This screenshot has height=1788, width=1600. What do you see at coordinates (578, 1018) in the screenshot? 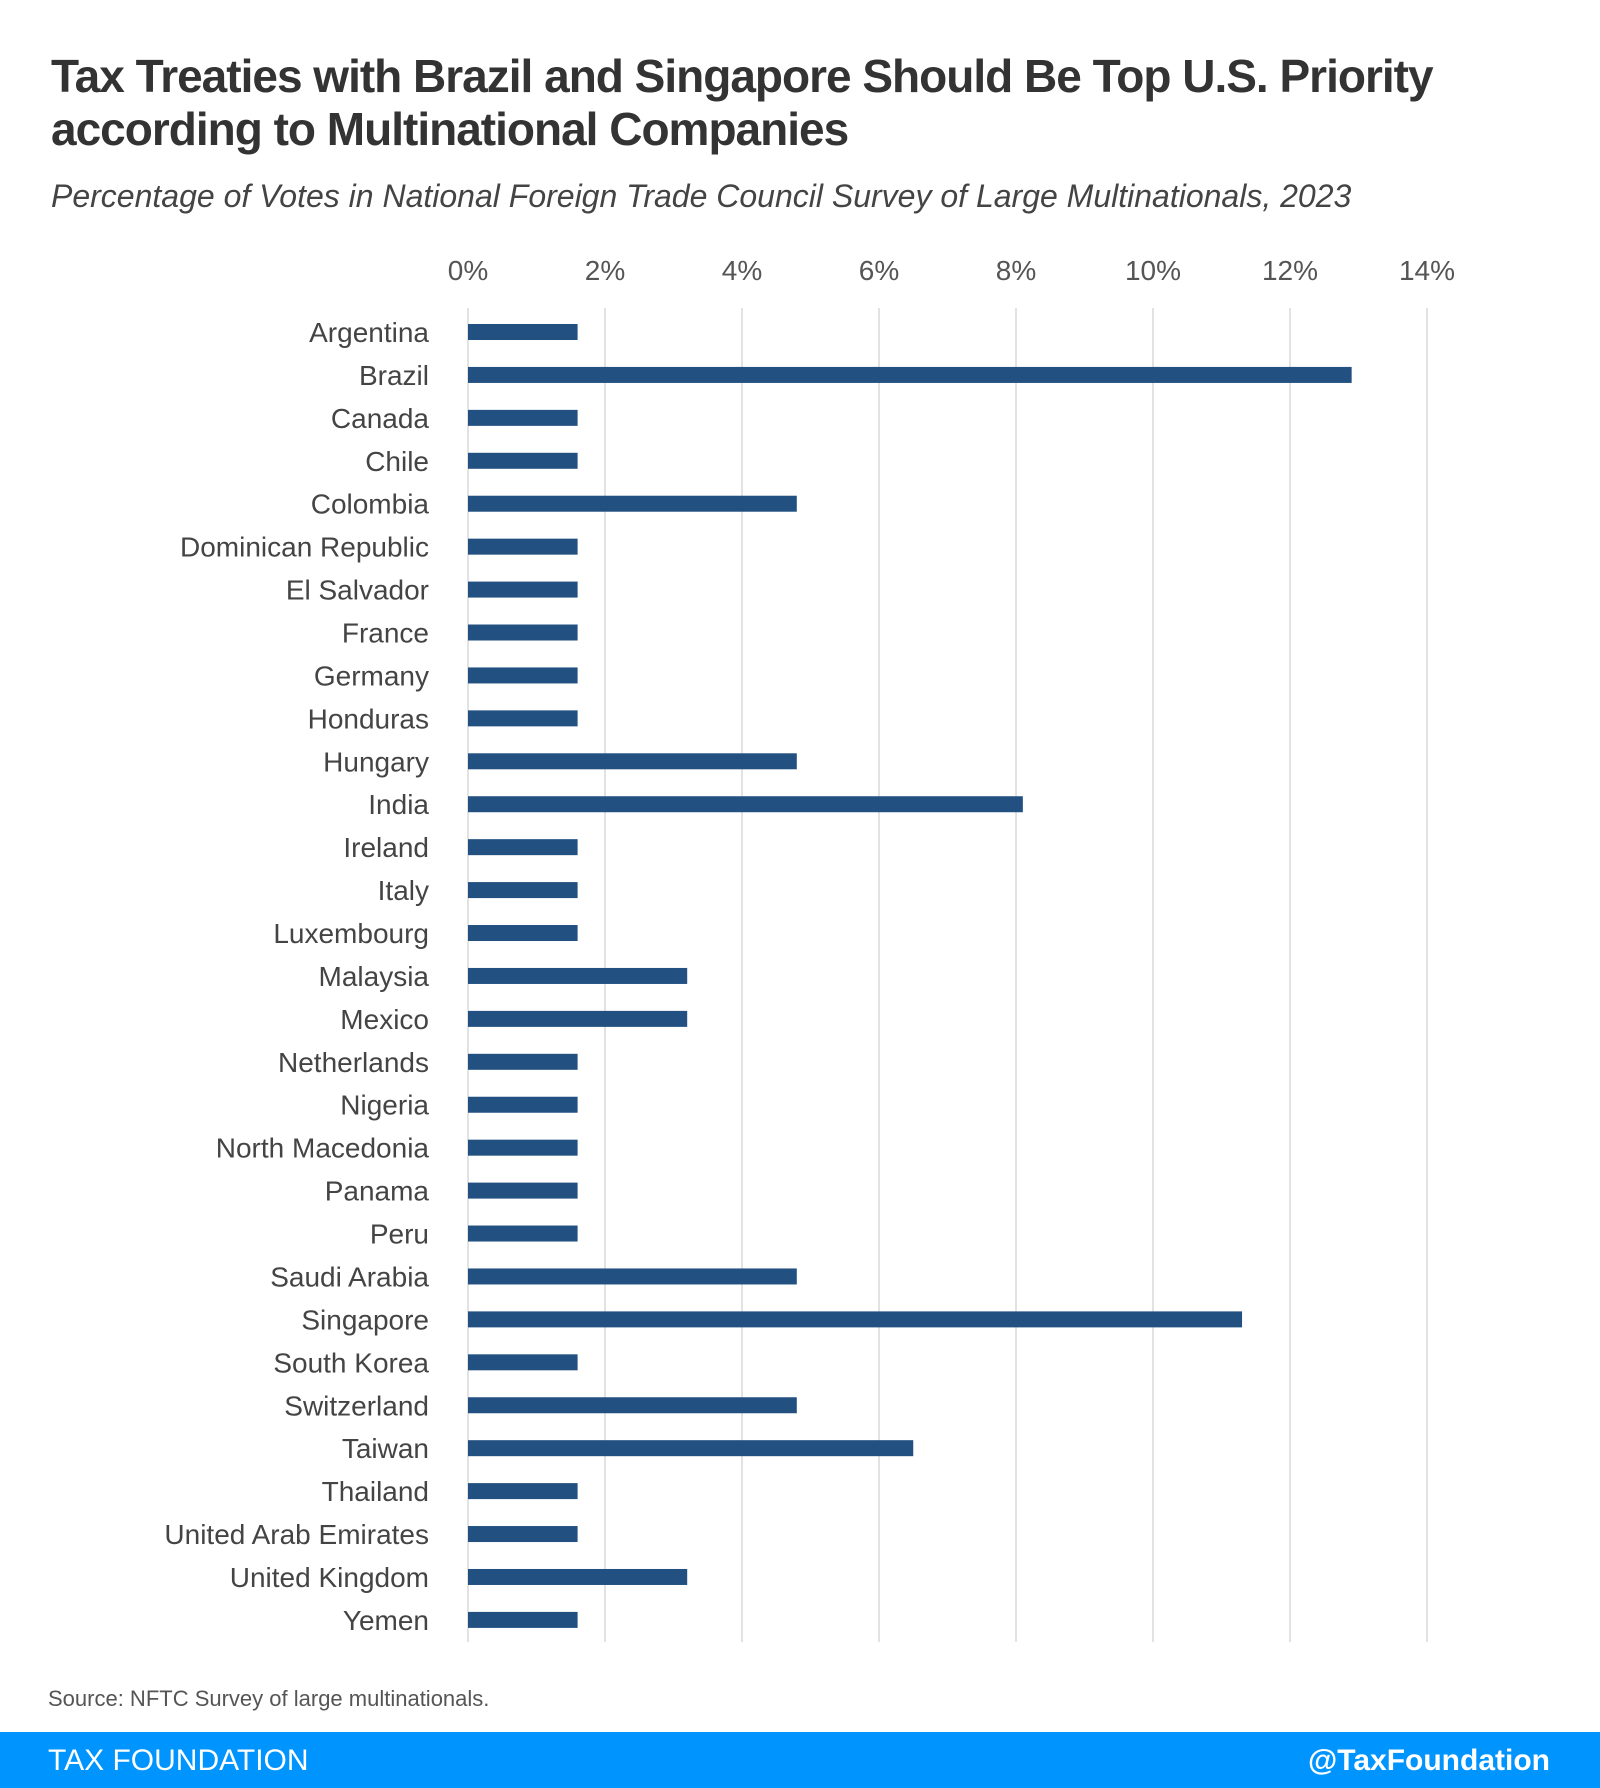
I see `bar-mexico` at bounding box center [578, 1018].